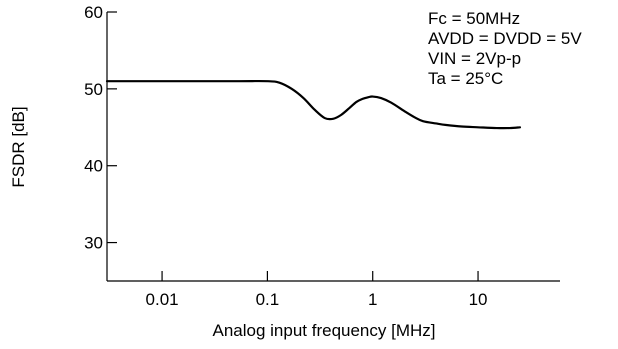 The width and height of the screenshot is (618, 349). What do you see at coordinates (18, 146) in the screenshot?
I see `y-axis-title: FSDR [dB]` at bounding box center [18, 146].